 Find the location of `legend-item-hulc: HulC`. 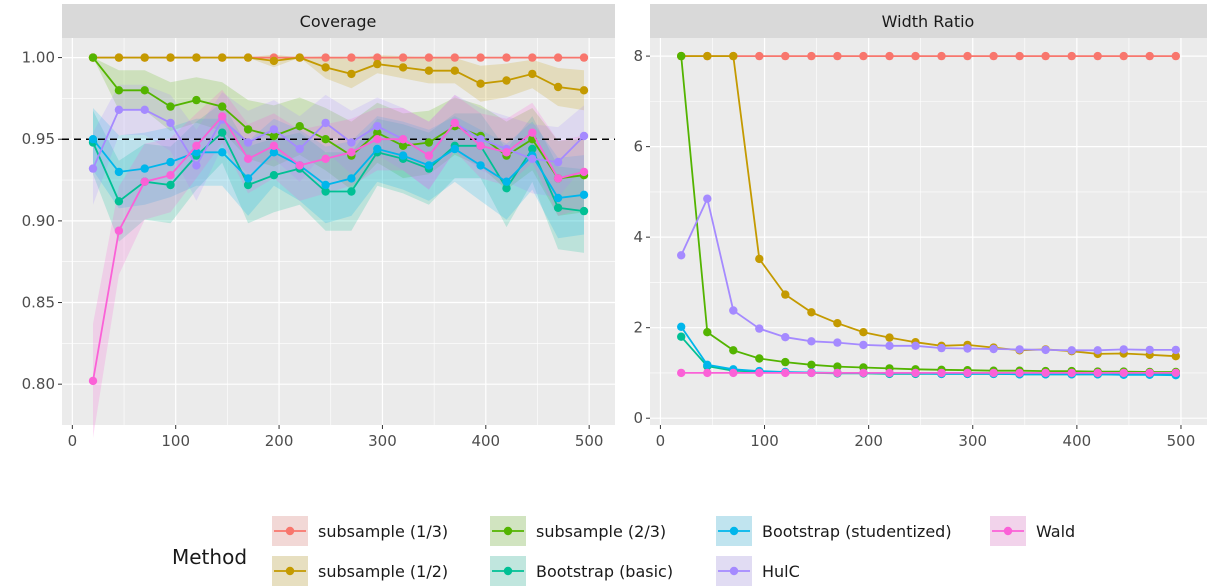

legend-item-hulc: HulC is located at coordinates (758, 571).